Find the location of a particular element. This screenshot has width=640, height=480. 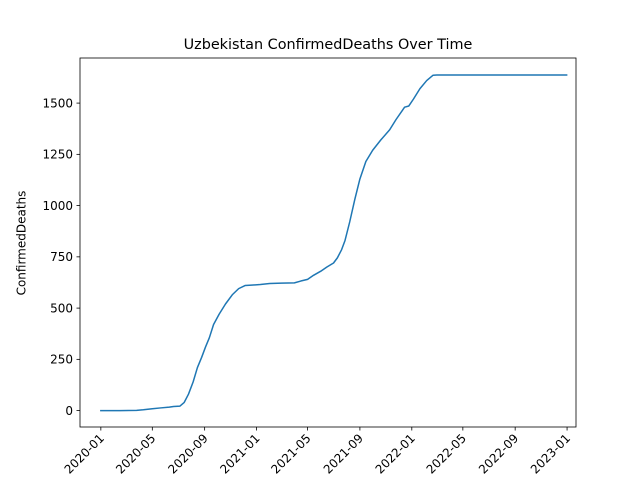

x-tick-label: 2020-09 is located at coordinates (187, 453).